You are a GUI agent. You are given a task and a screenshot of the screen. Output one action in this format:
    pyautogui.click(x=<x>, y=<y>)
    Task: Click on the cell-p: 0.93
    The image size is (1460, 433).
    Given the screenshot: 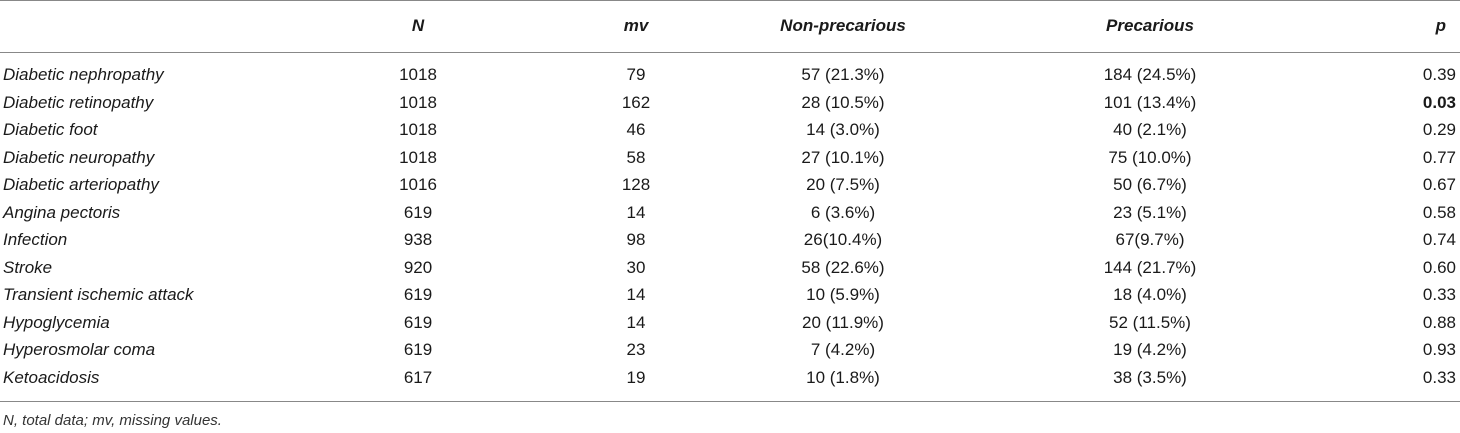 What is the action you would take?
    pyautogui.click(x=1439, y=350)
    